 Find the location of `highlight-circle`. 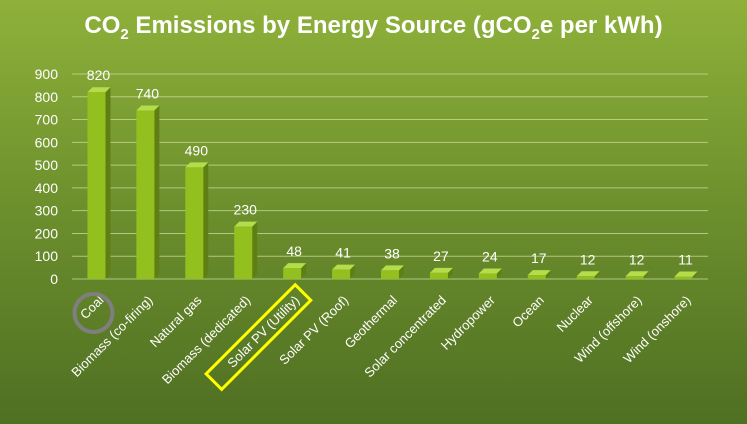

highlight-circle is located at coordinates (93, 313).